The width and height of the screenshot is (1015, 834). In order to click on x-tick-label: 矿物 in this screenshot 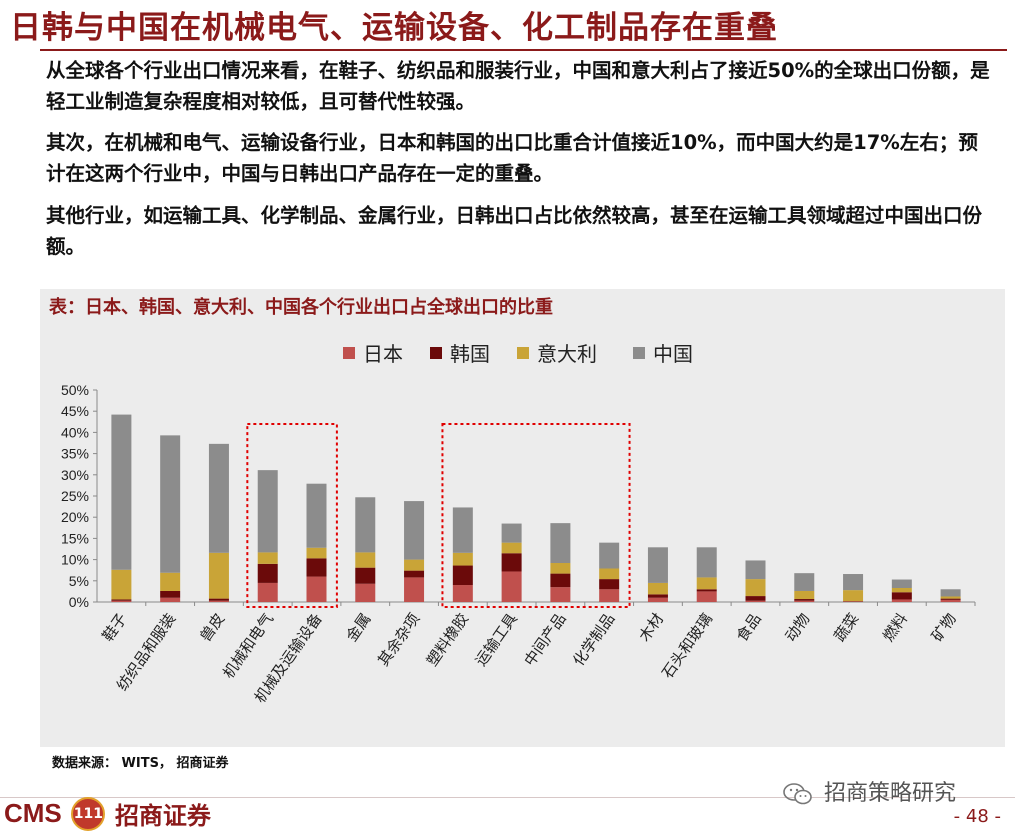, I will do `click(944, 627)`.